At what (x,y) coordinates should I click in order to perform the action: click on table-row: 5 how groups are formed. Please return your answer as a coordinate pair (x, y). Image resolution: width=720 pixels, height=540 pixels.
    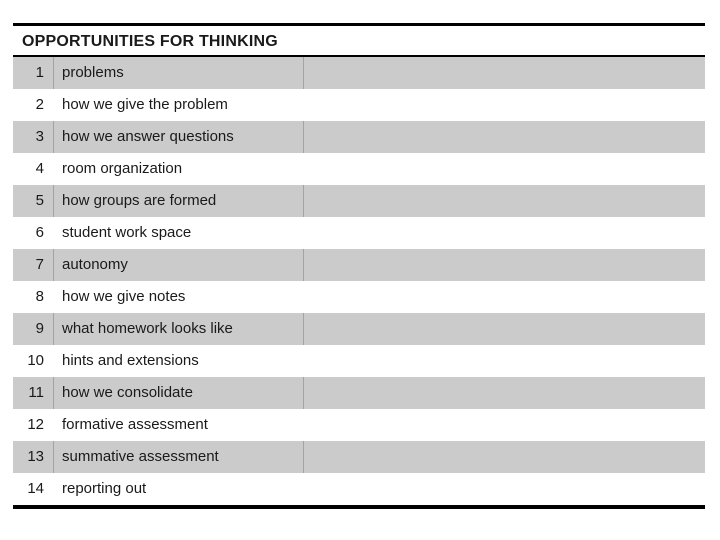
    Looking at the image, I should click on (359, 201).